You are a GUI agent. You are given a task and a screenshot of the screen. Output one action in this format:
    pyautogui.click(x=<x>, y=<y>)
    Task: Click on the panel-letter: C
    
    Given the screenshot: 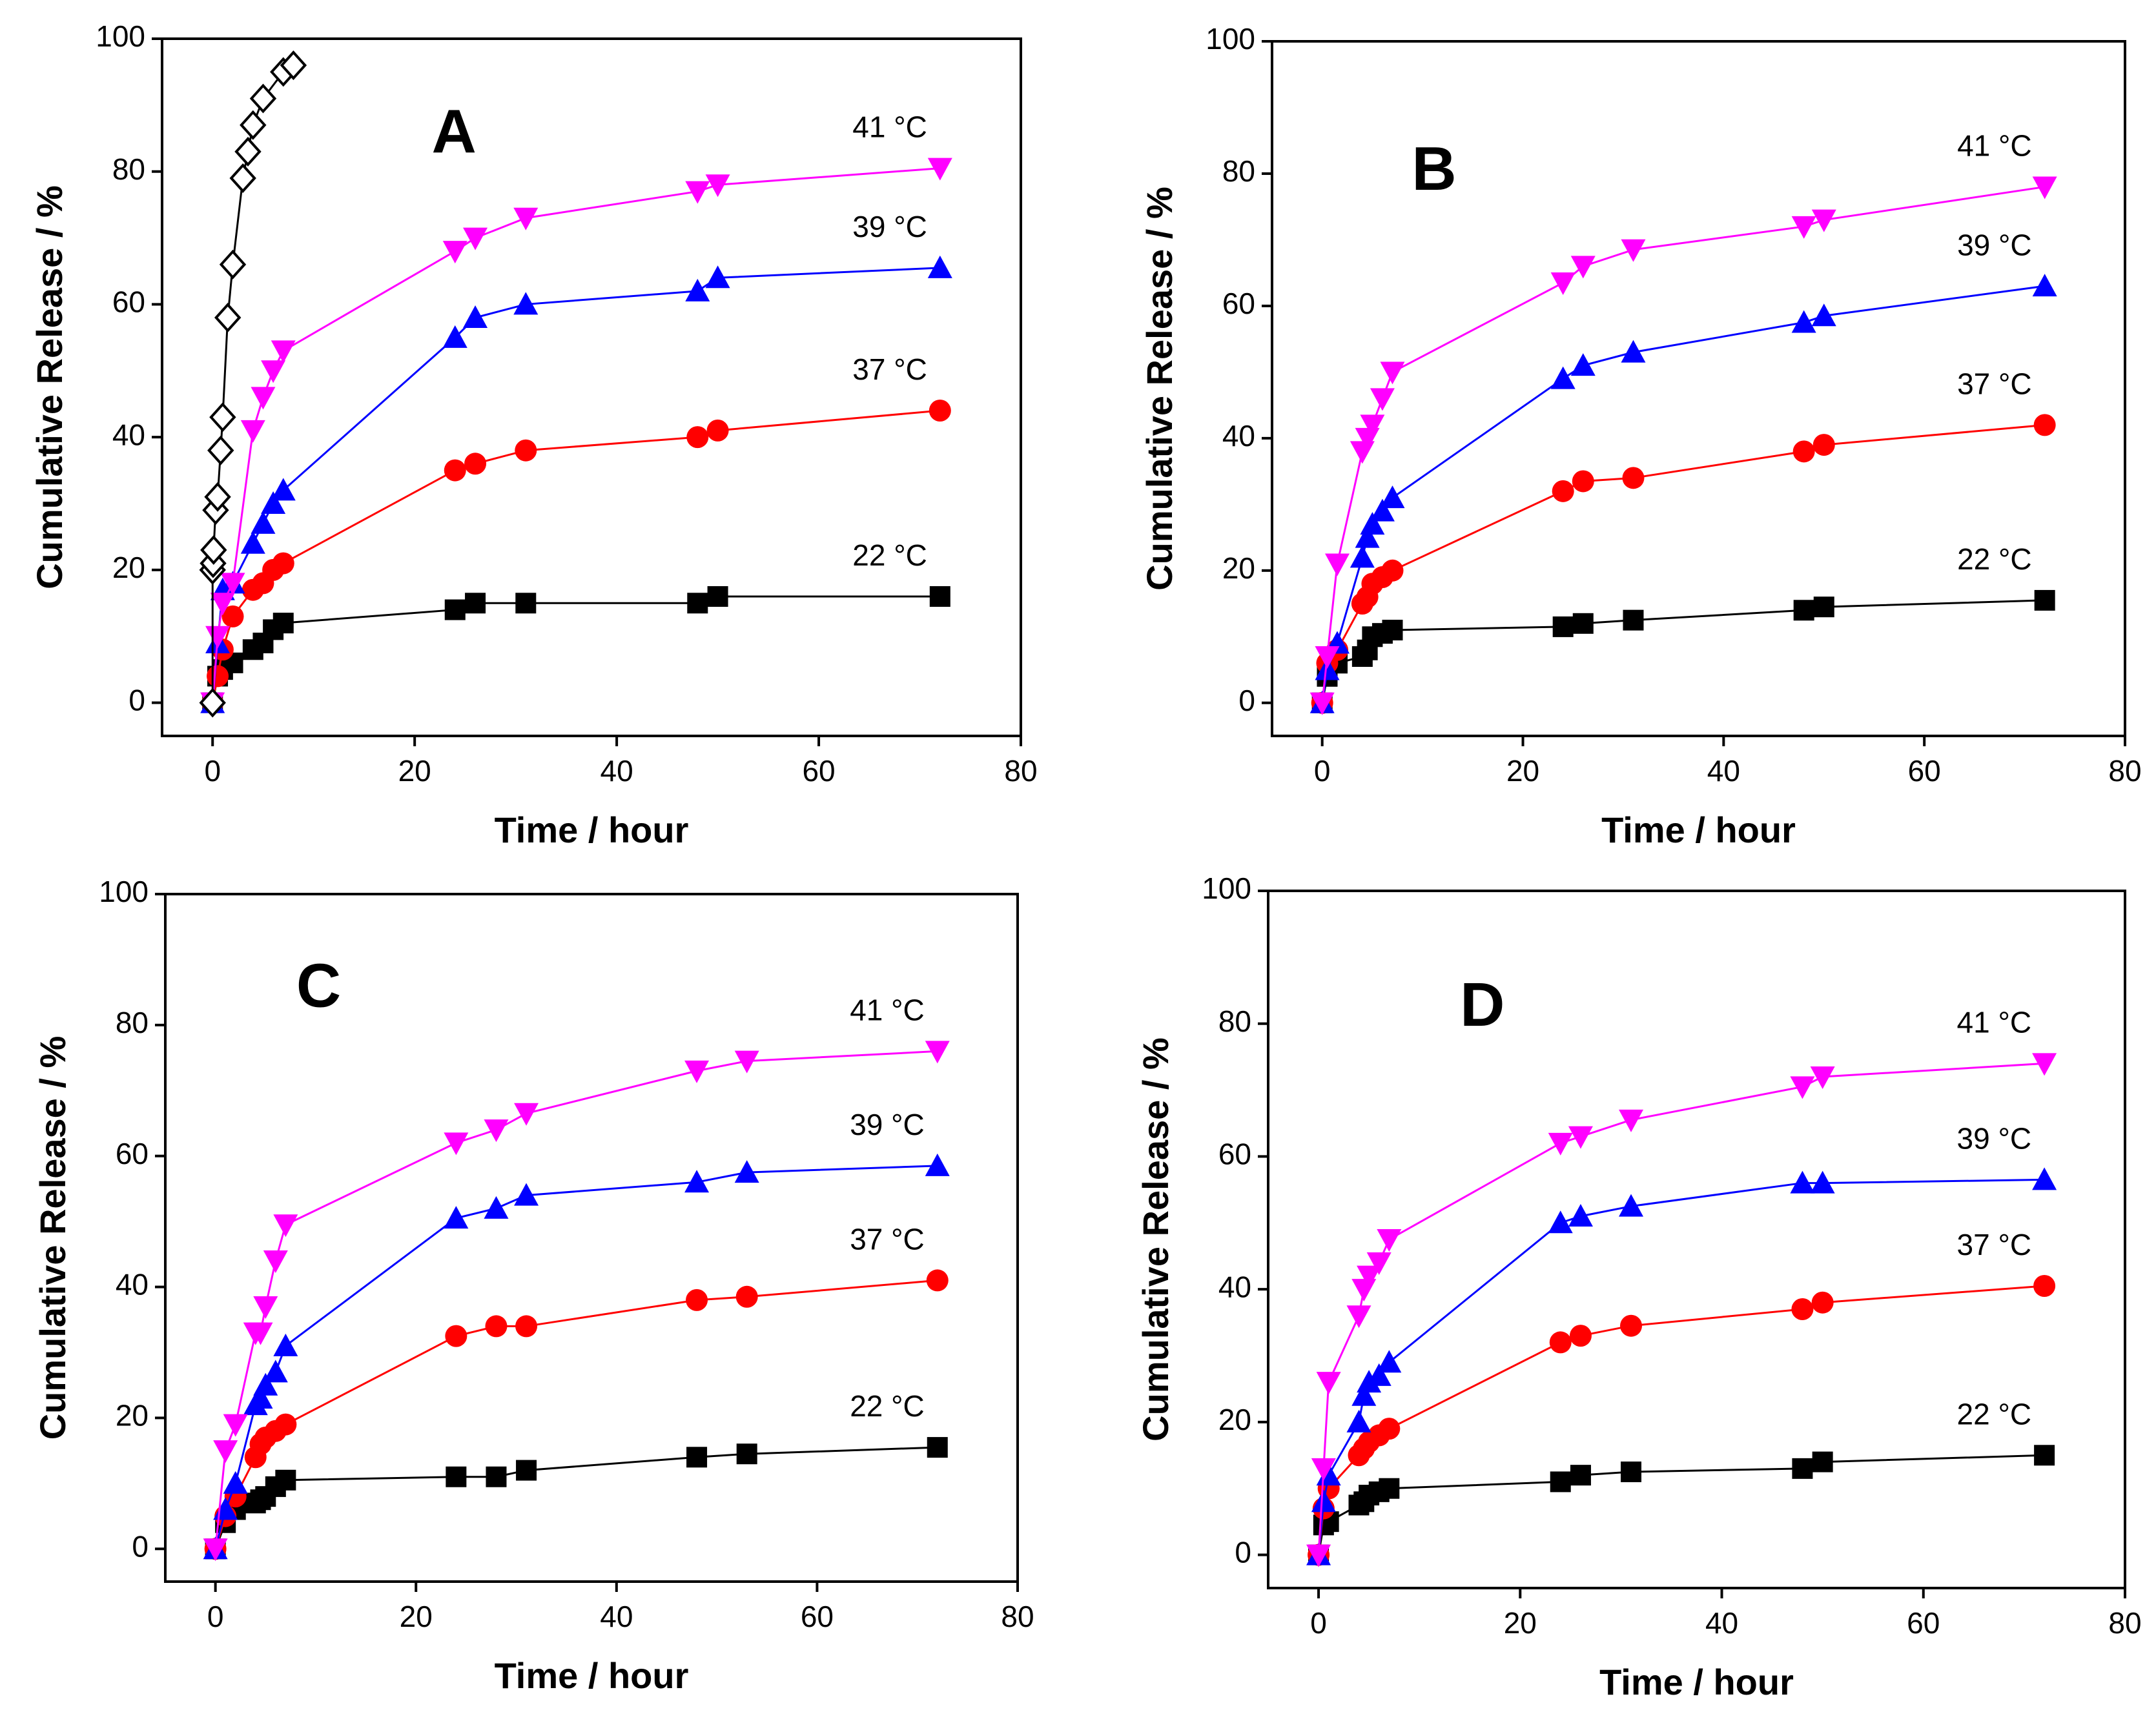 What is the action you would take?
    pyautogui.click(x=318, y=986)
    